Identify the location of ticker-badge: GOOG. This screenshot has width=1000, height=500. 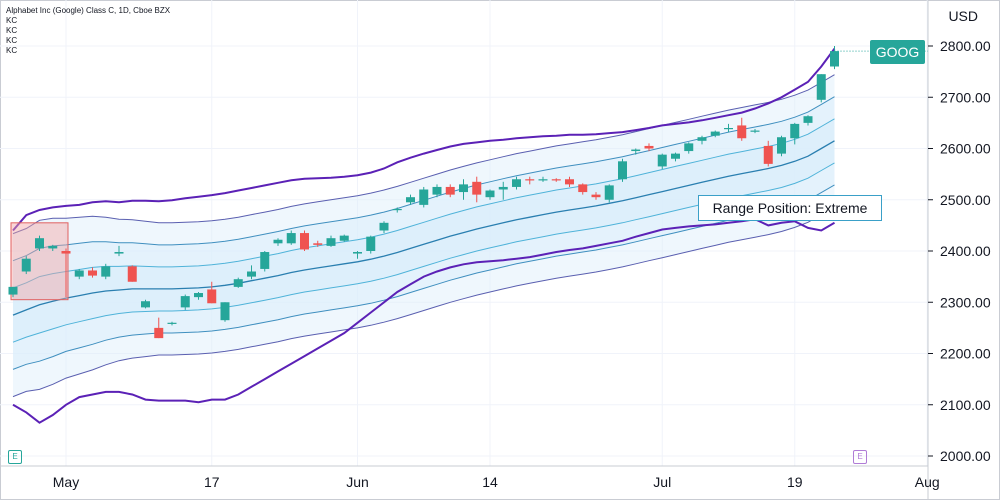
(897, 52).